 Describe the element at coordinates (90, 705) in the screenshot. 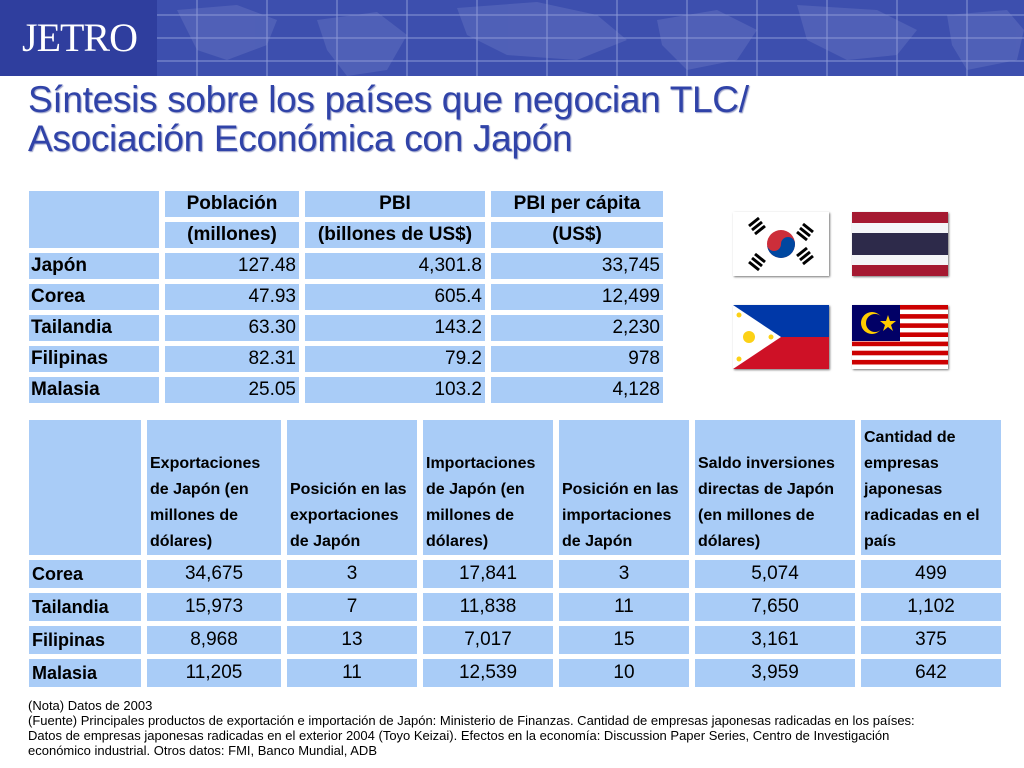

I see `note-line: (Nota) Datos de 2003` at that location.